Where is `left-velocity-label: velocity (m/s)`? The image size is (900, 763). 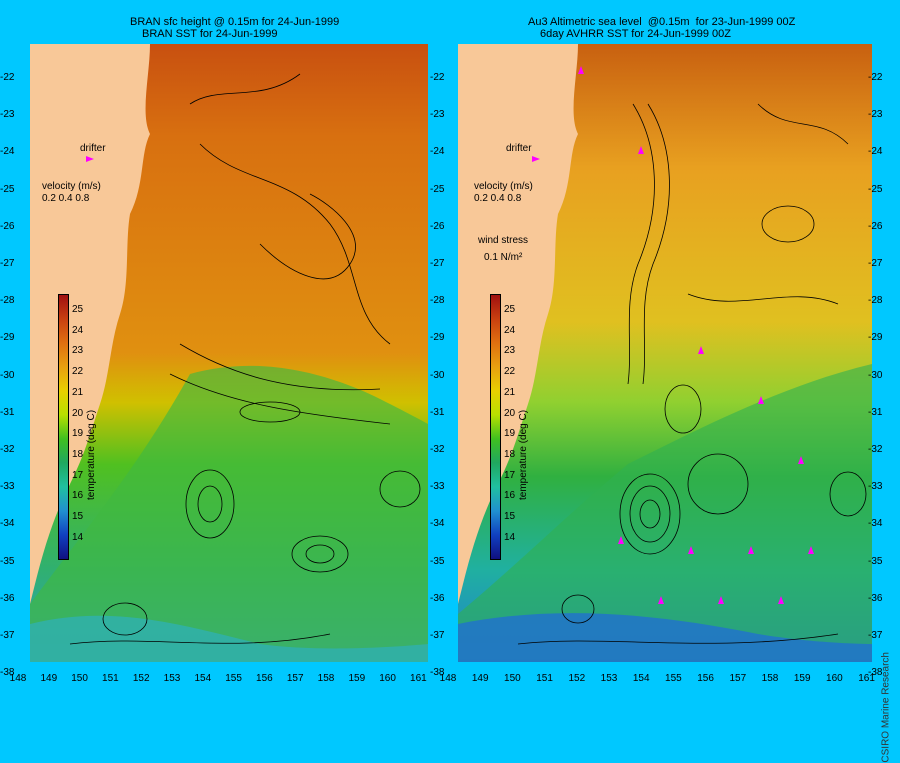
left-velocity-label: velocity (m/s) is located at coordinates (71, 186).